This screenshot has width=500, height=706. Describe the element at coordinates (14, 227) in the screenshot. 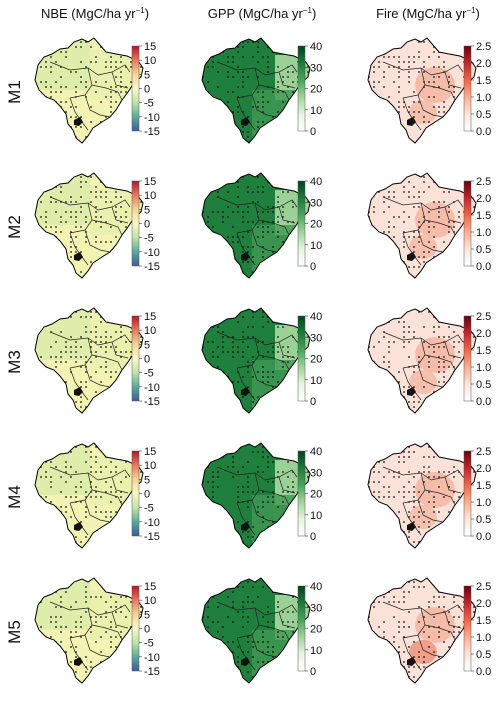

I see `row-label: M2` at that location.